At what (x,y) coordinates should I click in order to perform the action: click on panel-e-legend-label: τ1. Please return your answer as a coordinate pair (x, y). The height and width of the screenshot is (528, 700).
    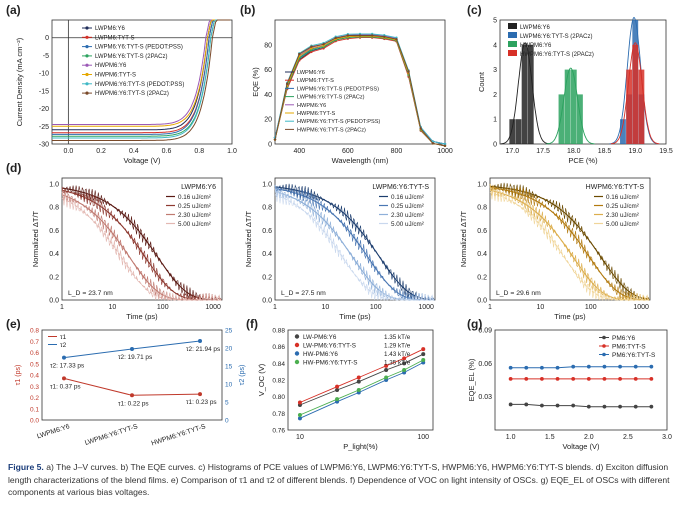
    Looking at the image, I should click on (63, 337).